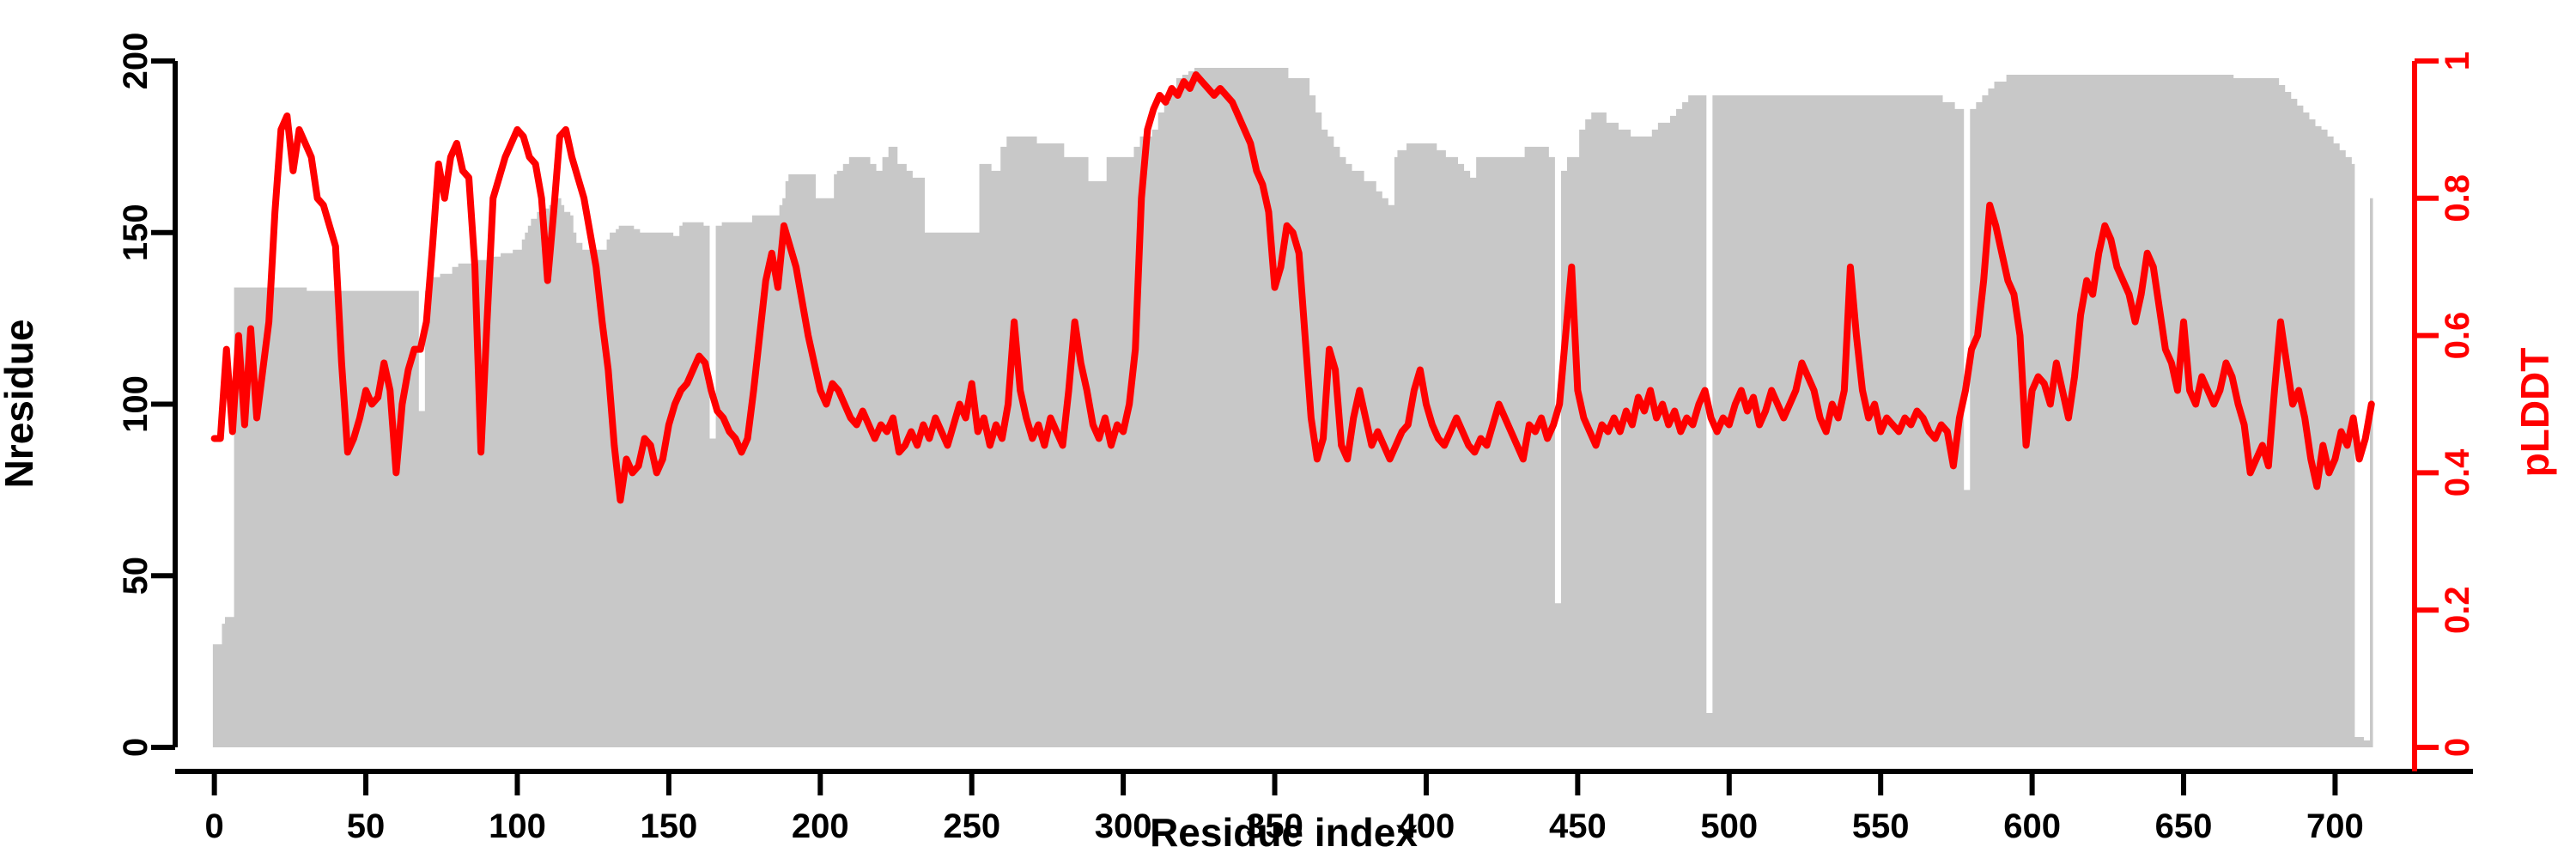  Describe the element at coordinates (1578, 826) in the screenshot. I see `bottom-axis-tick-label: 450` at that location.